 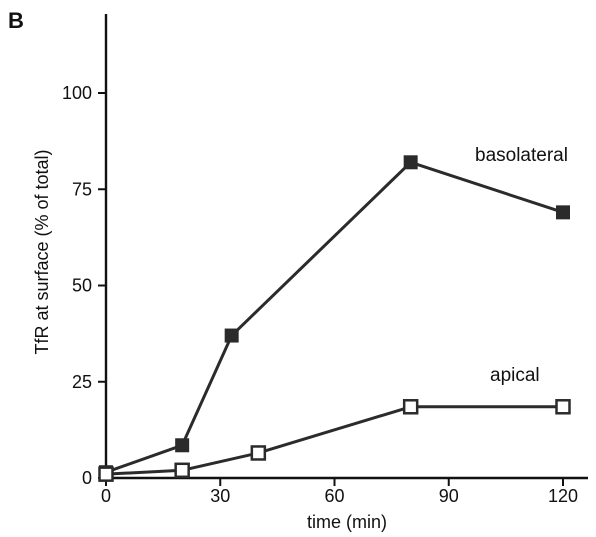 What do you see at coordinates (515, 375) in the screenshot?
I see `series-label-apical: apical` at bounding box center [515, 375].